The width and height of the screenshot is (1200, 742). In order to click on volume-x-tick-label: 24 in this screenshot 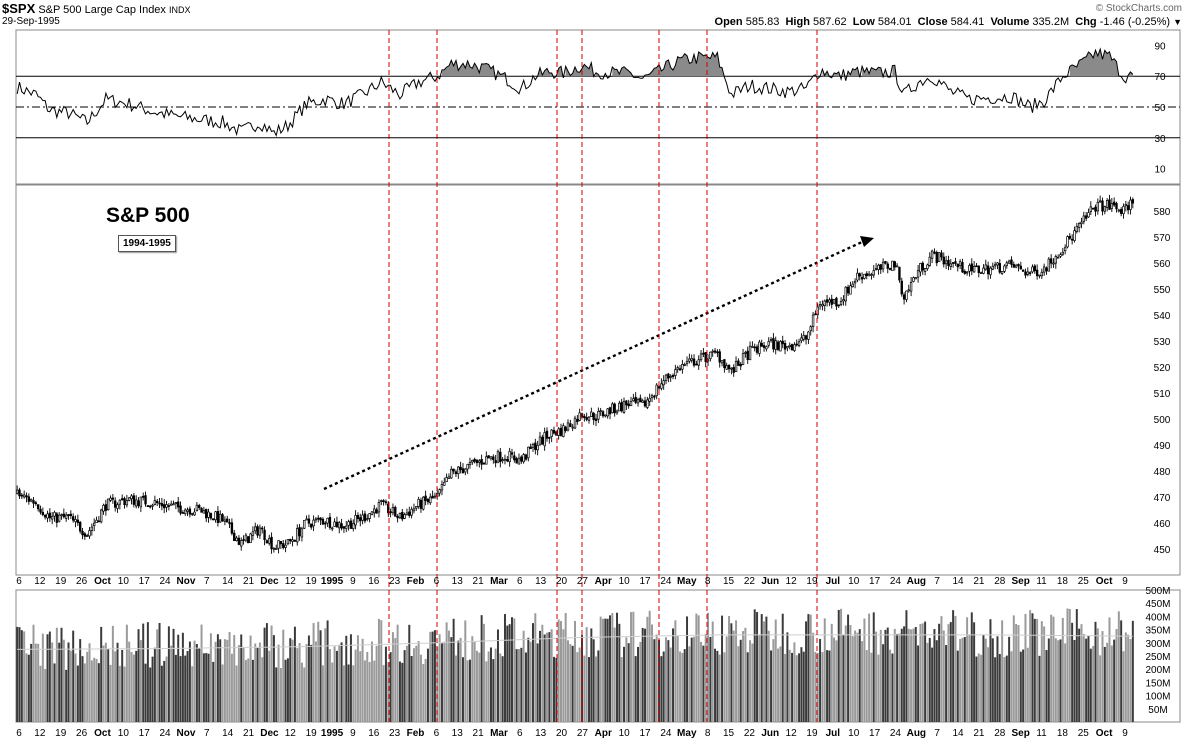, I will do `click(896, 733)`.